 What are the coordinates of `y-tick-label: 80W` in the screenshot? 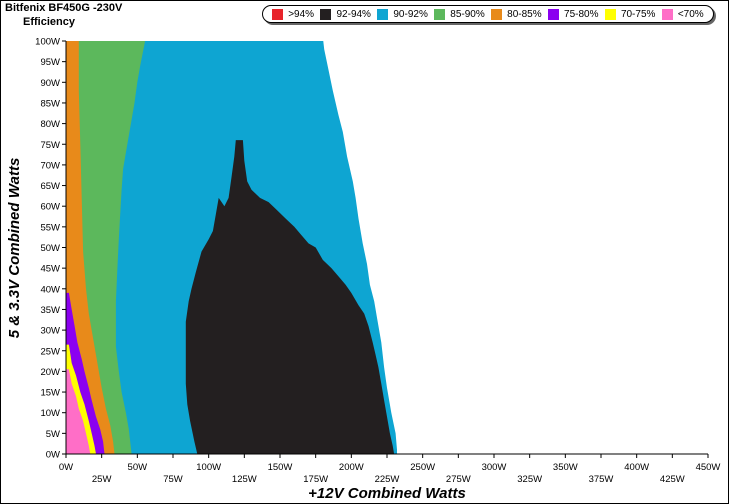 It's located at (50, 124).